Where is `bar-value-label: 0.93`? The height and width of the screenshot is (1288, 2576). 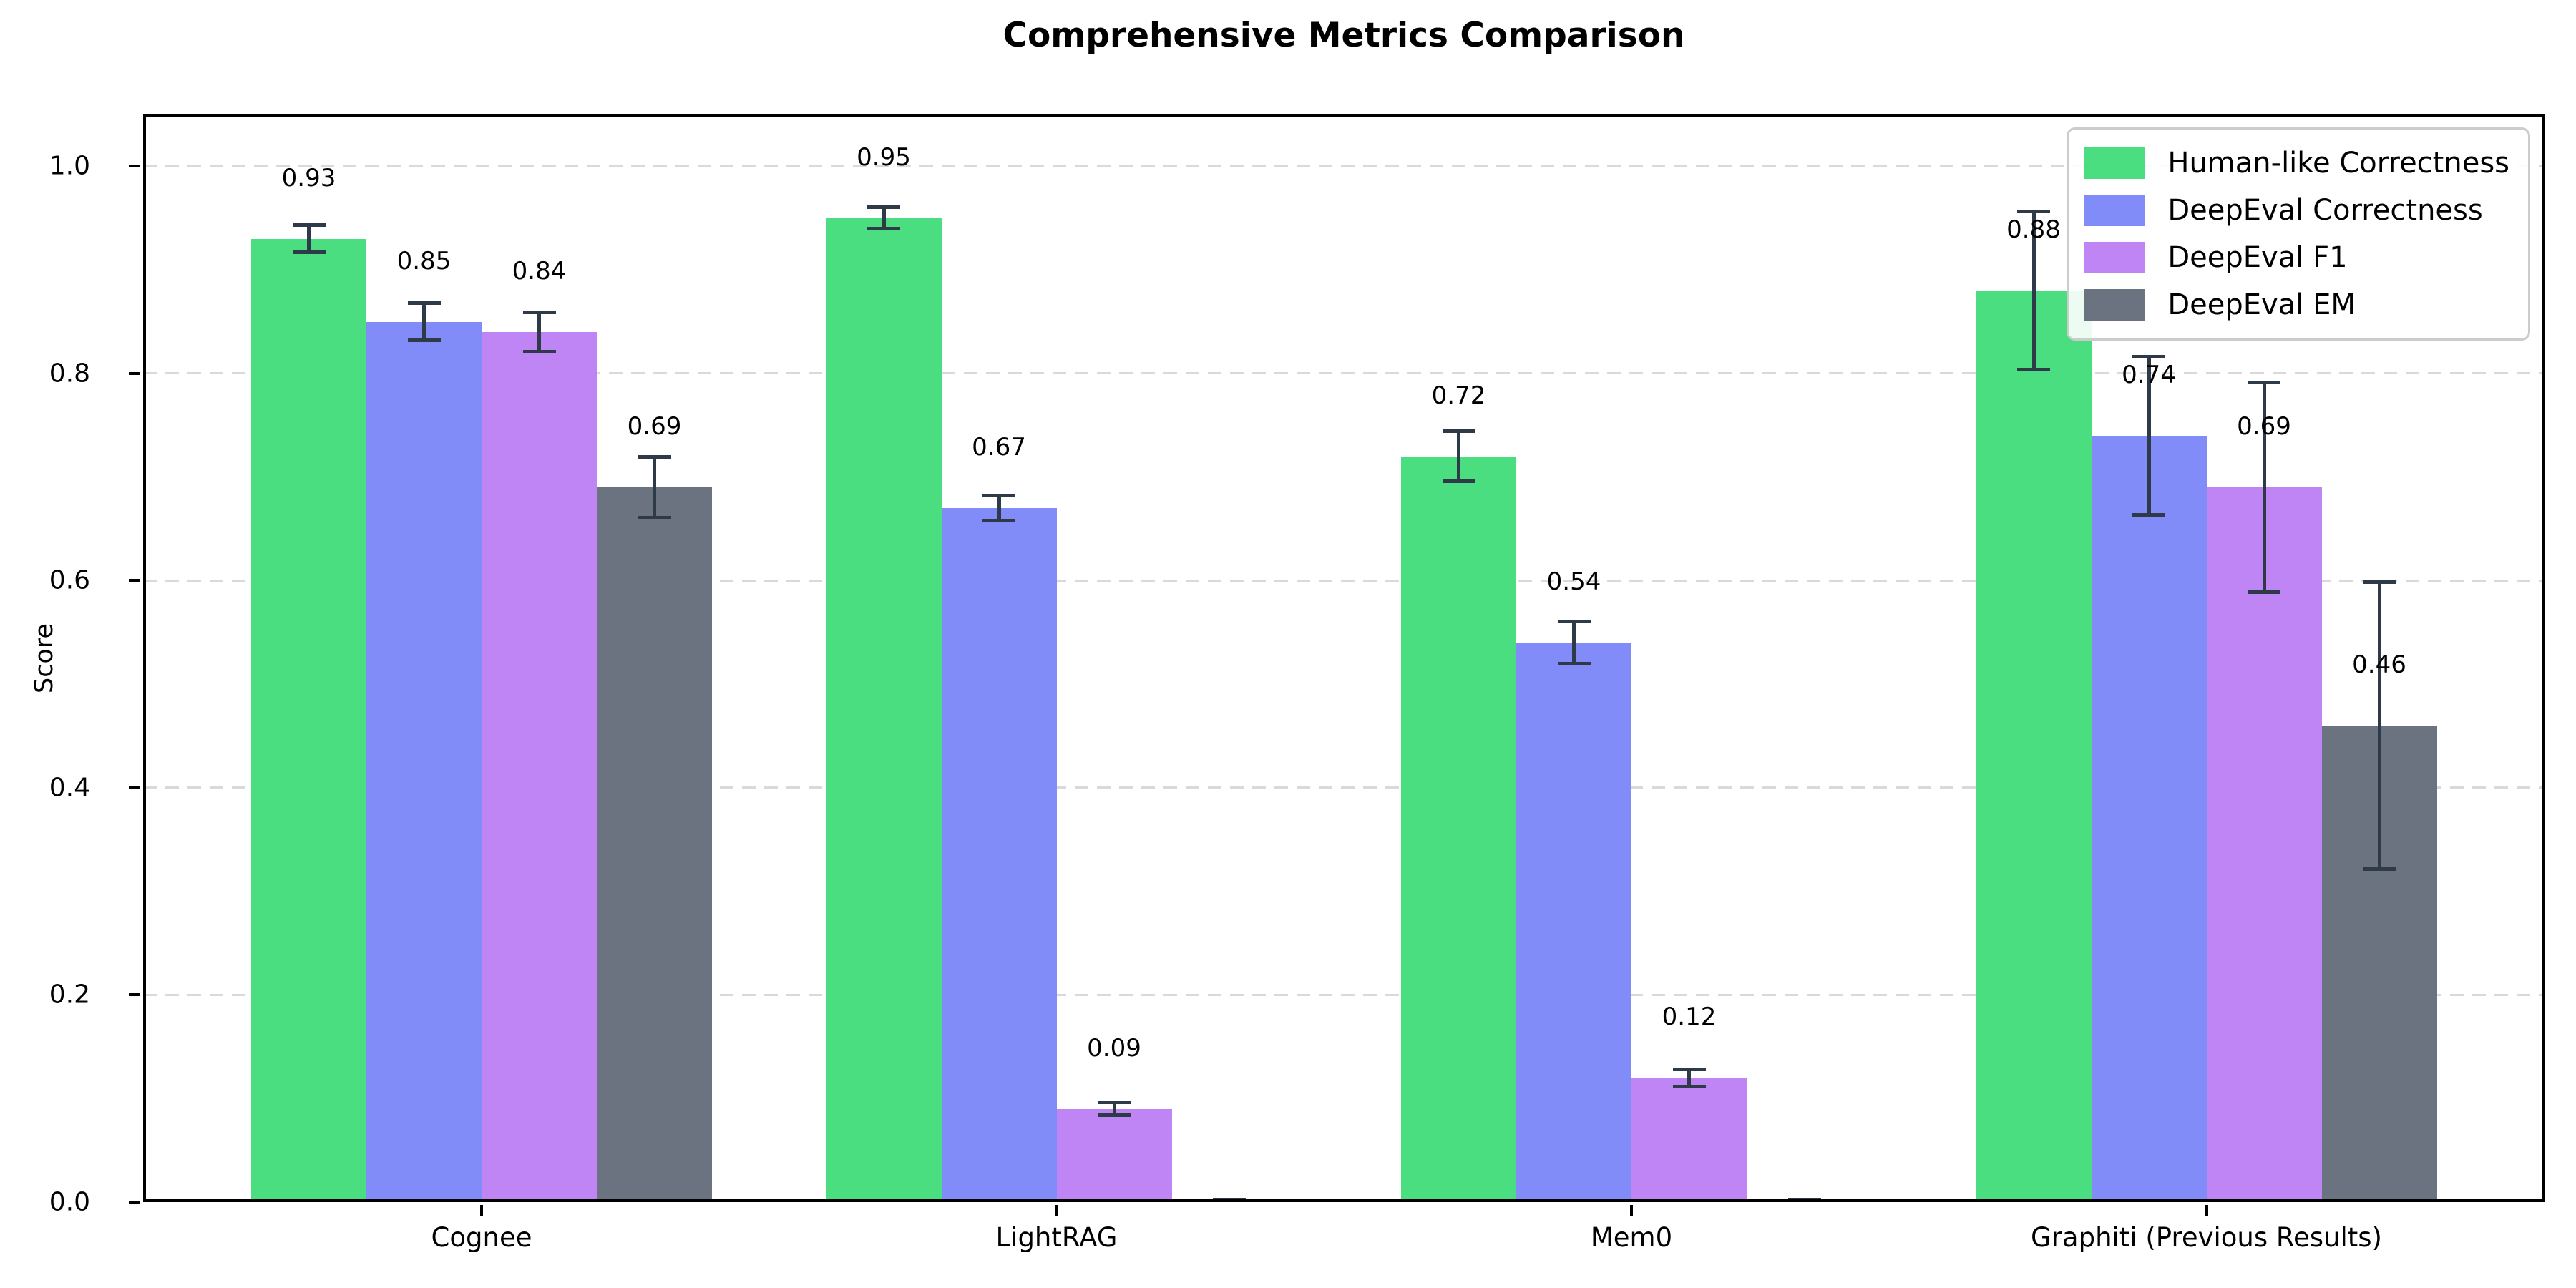
bar-value-label: 0.93 is located at coordinates (308, 177).